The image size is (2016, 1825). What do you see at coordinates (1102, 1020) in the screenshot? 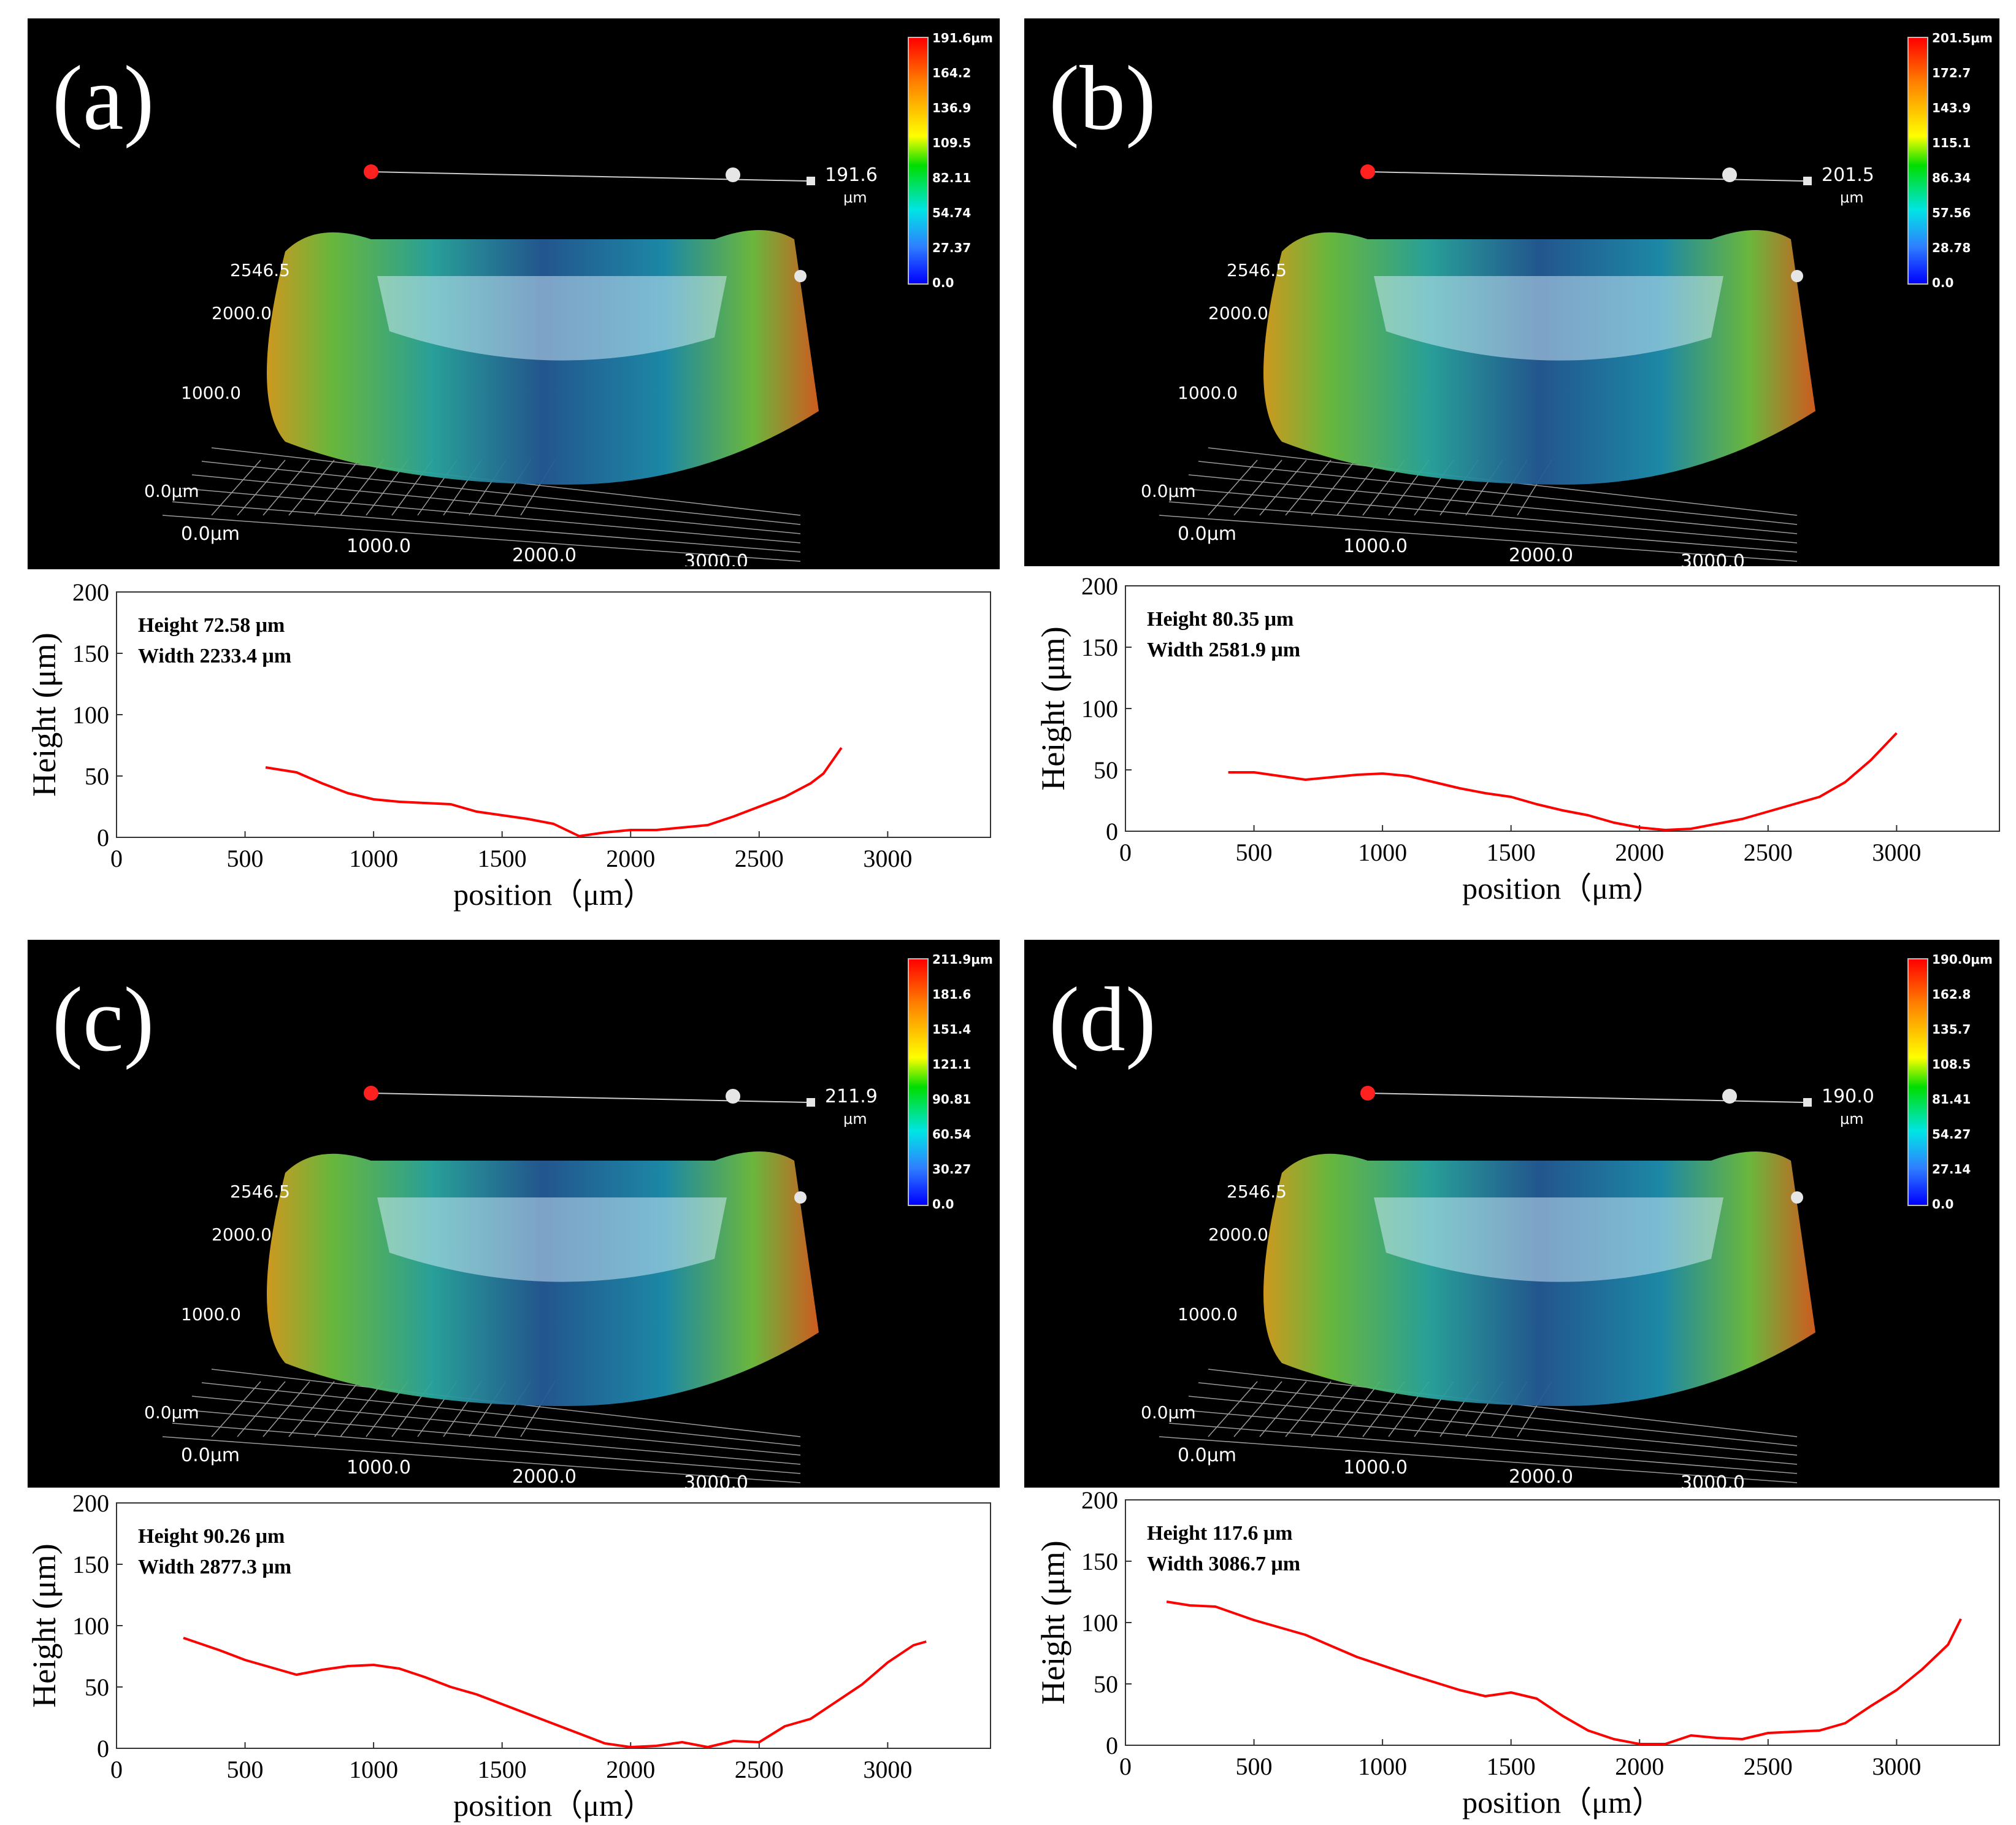
I see `panel-label: (d)` at bounding box center [1102, 1020].